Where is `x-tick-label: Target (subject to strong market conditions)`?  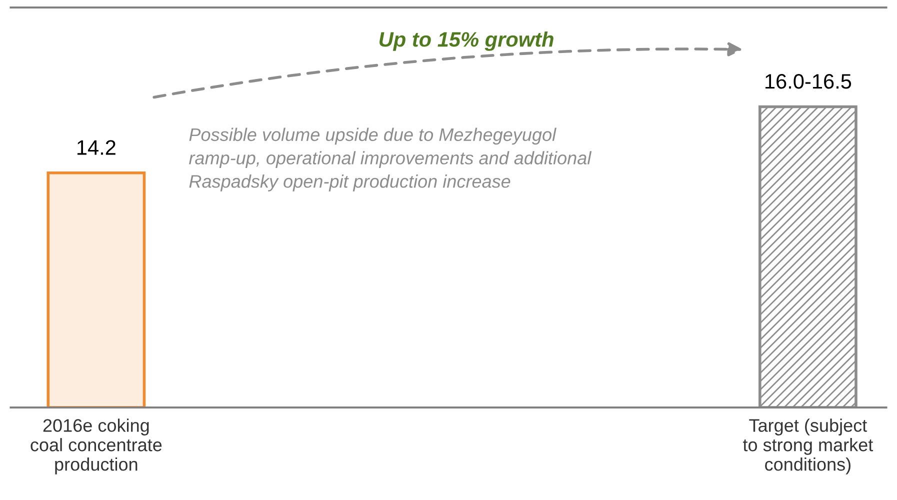
x-tick-label: Target (subject to strong market conditions) is located at coordinates (808, 446).